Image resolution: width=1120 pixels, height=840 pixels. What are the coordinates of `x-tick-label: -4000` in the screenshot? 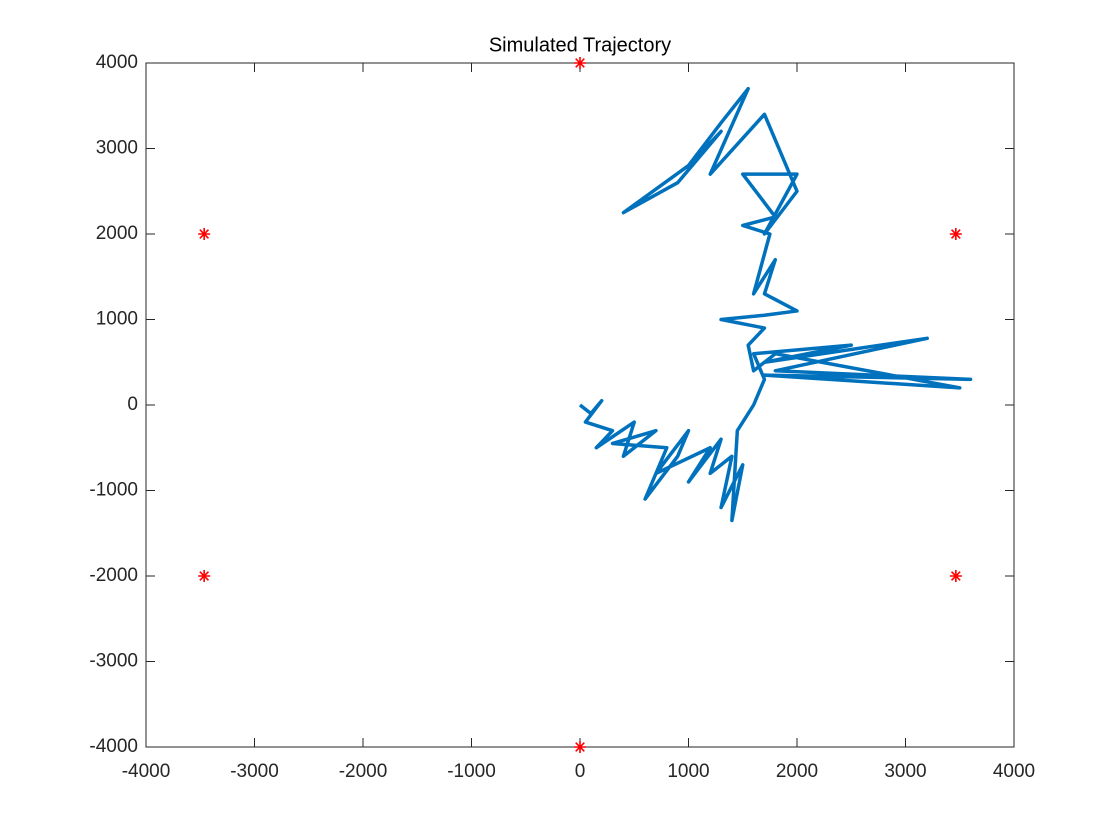 It's located at (146, 771).